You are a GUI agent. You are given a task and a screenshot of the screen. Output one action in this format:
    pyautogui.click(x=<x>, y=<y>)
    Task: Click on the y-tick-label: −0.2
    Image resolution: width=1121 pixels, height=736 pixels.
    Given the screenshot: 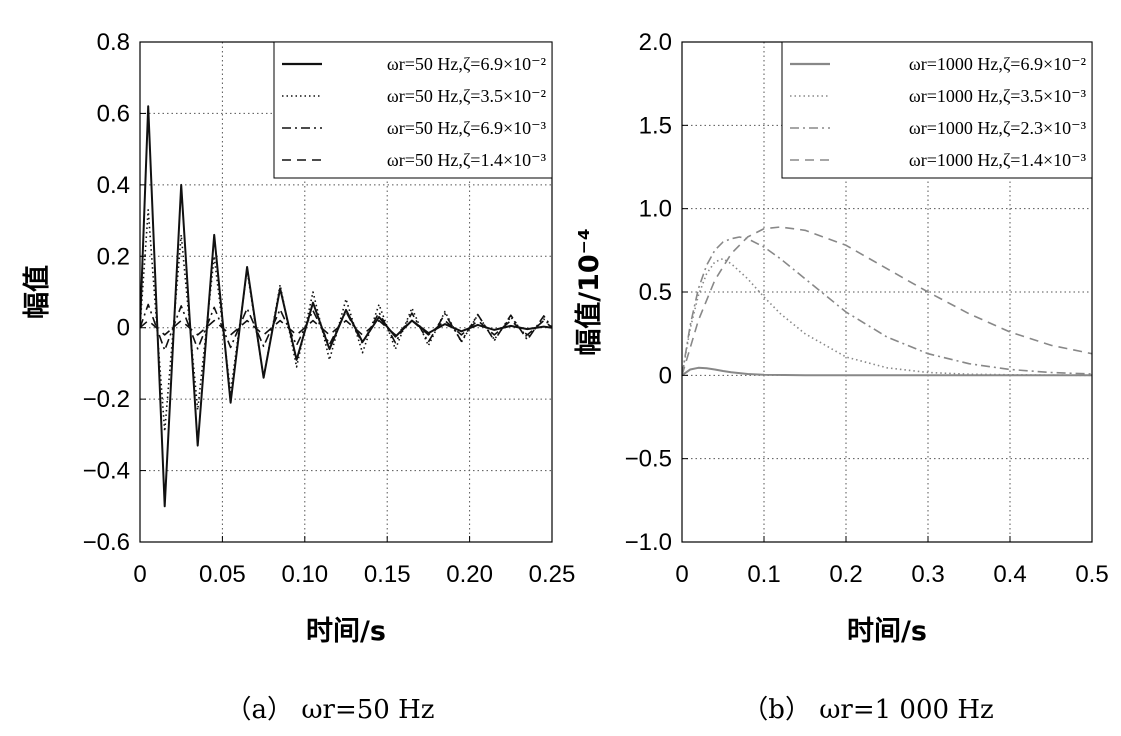 What is the action you would take?
    pyautogui.click(x=106, y=399)
    